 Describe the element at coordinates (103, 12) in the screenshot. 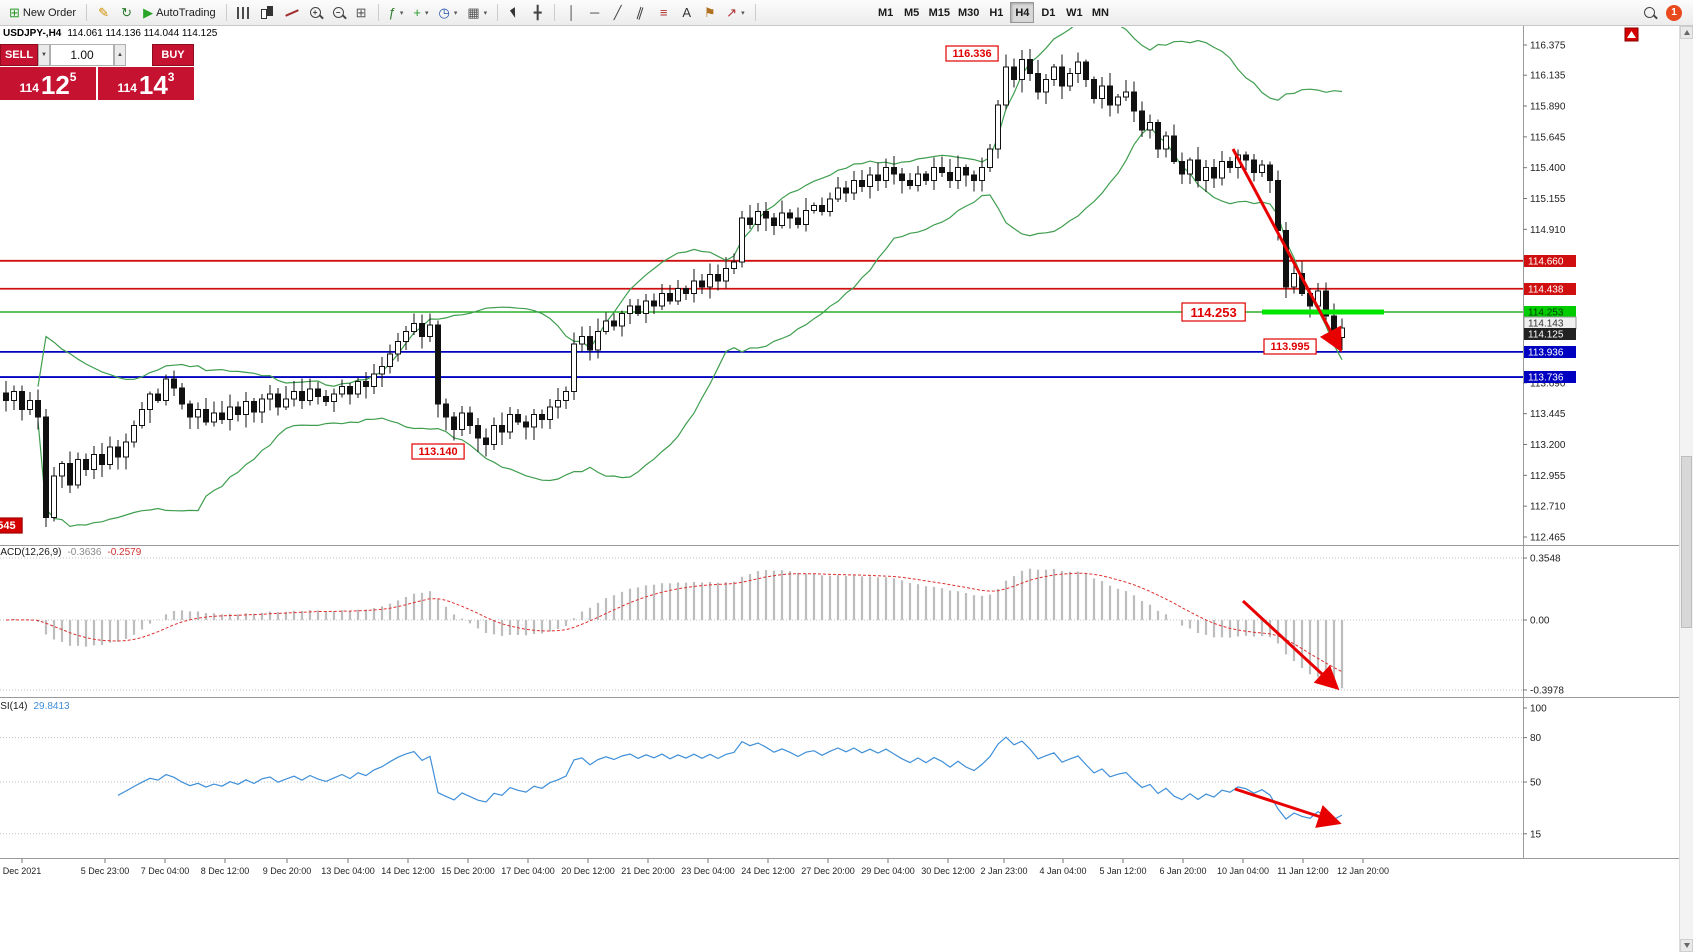

I see `metaeditor-icon: ✎` at that location.